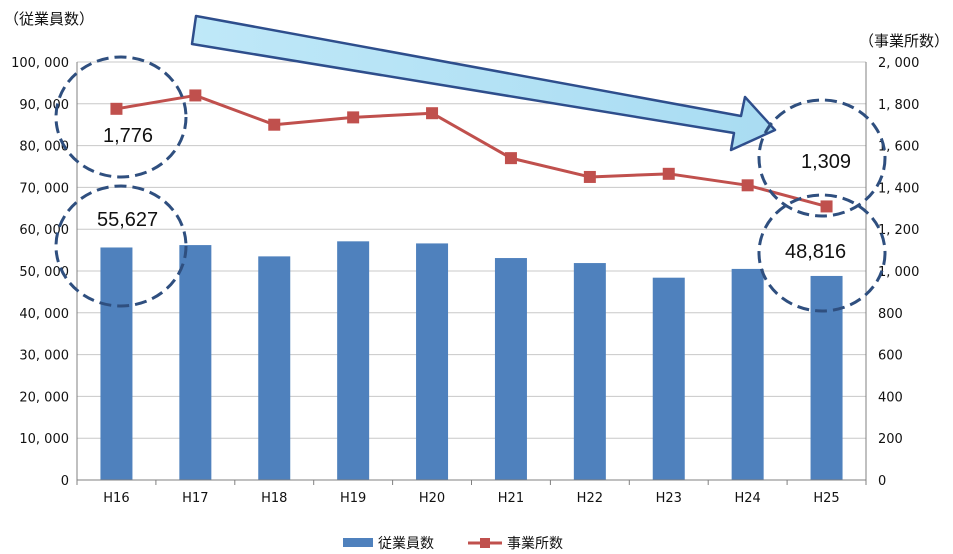 The height and width of the screenshot is (554, 953). Describe the element at coordinates (127, 220) in the screenshot. I see `annotation-bar-first: 55,627` at that location.